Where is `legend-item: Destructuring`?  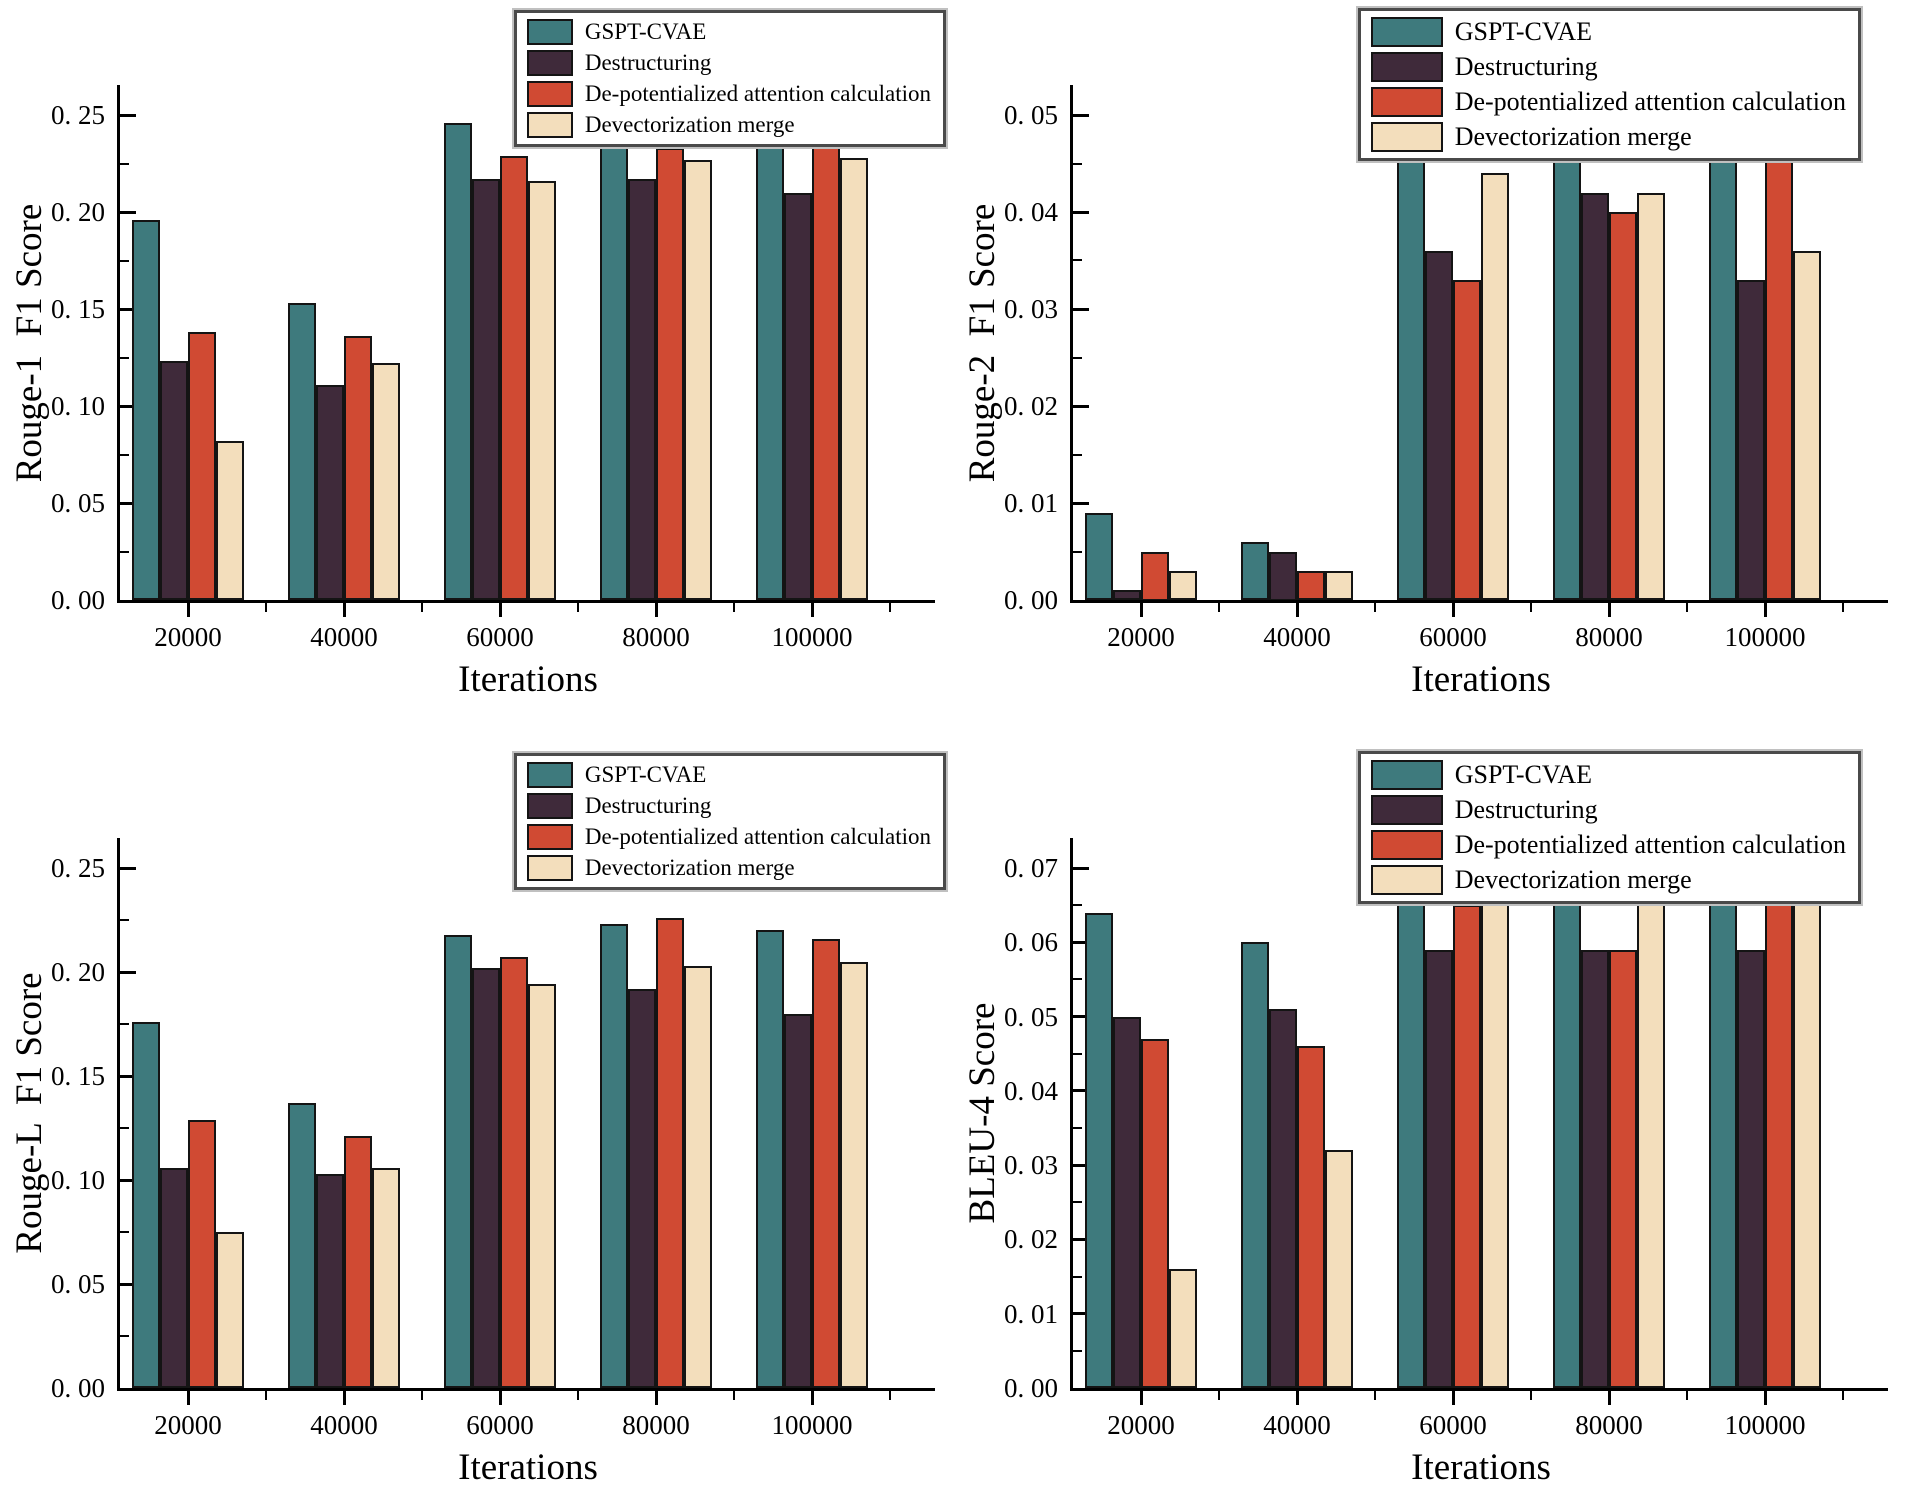
legend-item: Destructuring is located at coordinates (728, 63).